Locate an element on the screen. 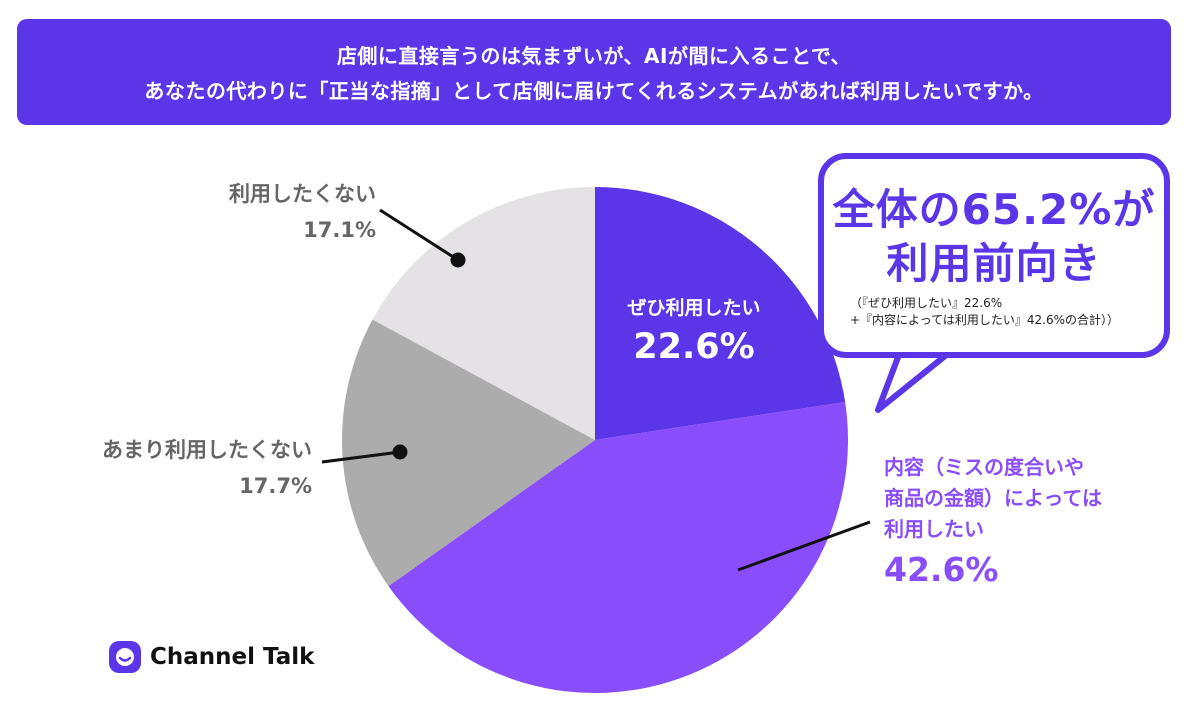 The width and height of the screenshot is (1200, 702). slice-label-3: あまり利用したくない 17.7% is located at coordinates (186, 468).